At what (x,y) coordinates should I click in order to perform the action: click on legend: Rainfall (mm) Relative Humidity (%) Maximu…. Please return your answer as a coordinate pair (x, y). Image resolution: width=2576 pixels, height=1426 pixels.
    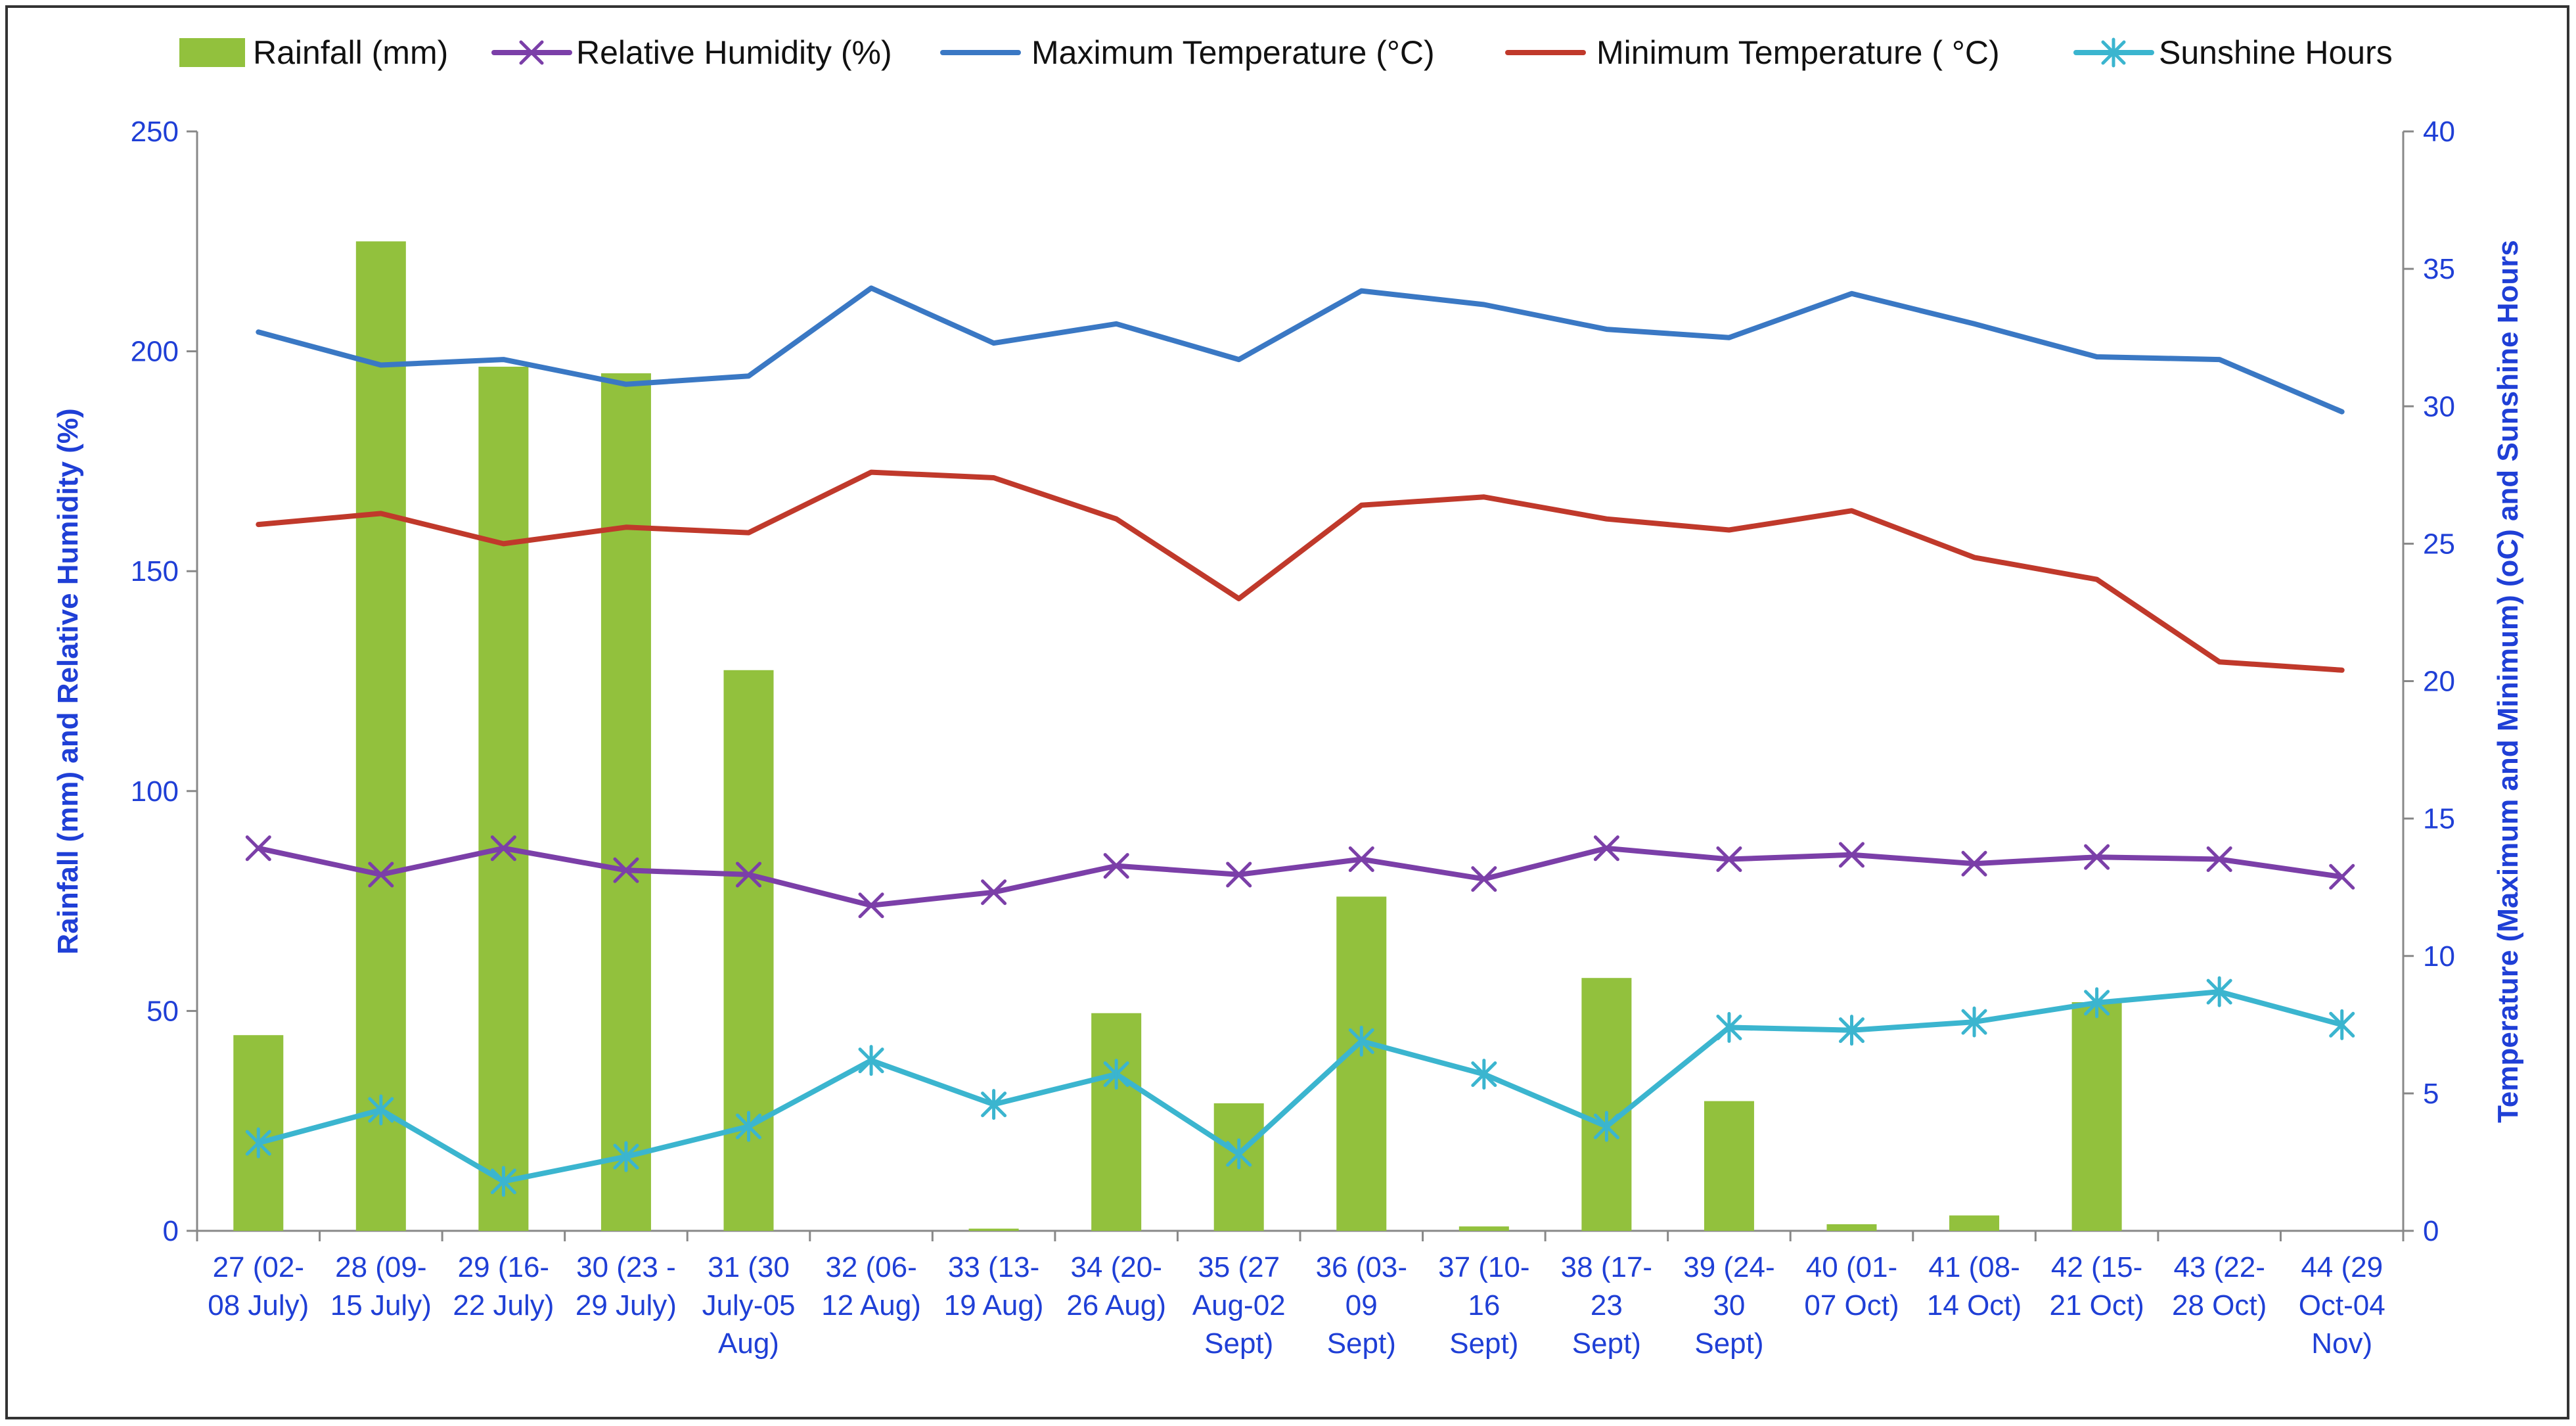
    Looking at the image, I should click on (1286, 53).